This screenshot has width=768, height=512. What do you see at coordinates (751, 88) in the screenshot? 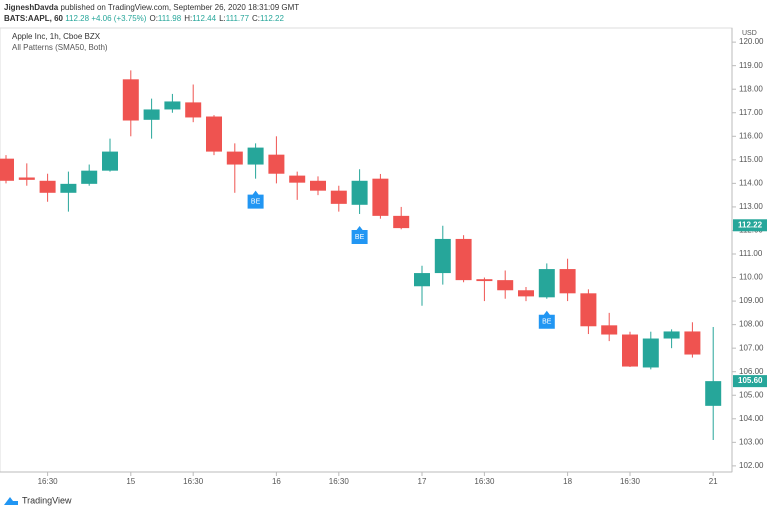
I see `y-tick-label: 118.00` at bounding box center [751, 88].